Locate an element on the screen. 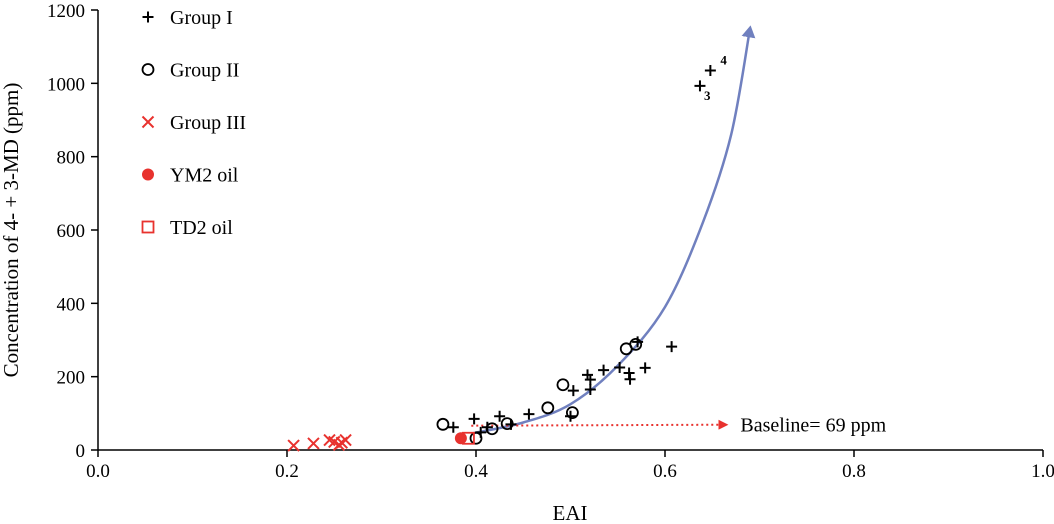  y-tick-label: 1200 is located at coordinates (66, 11).